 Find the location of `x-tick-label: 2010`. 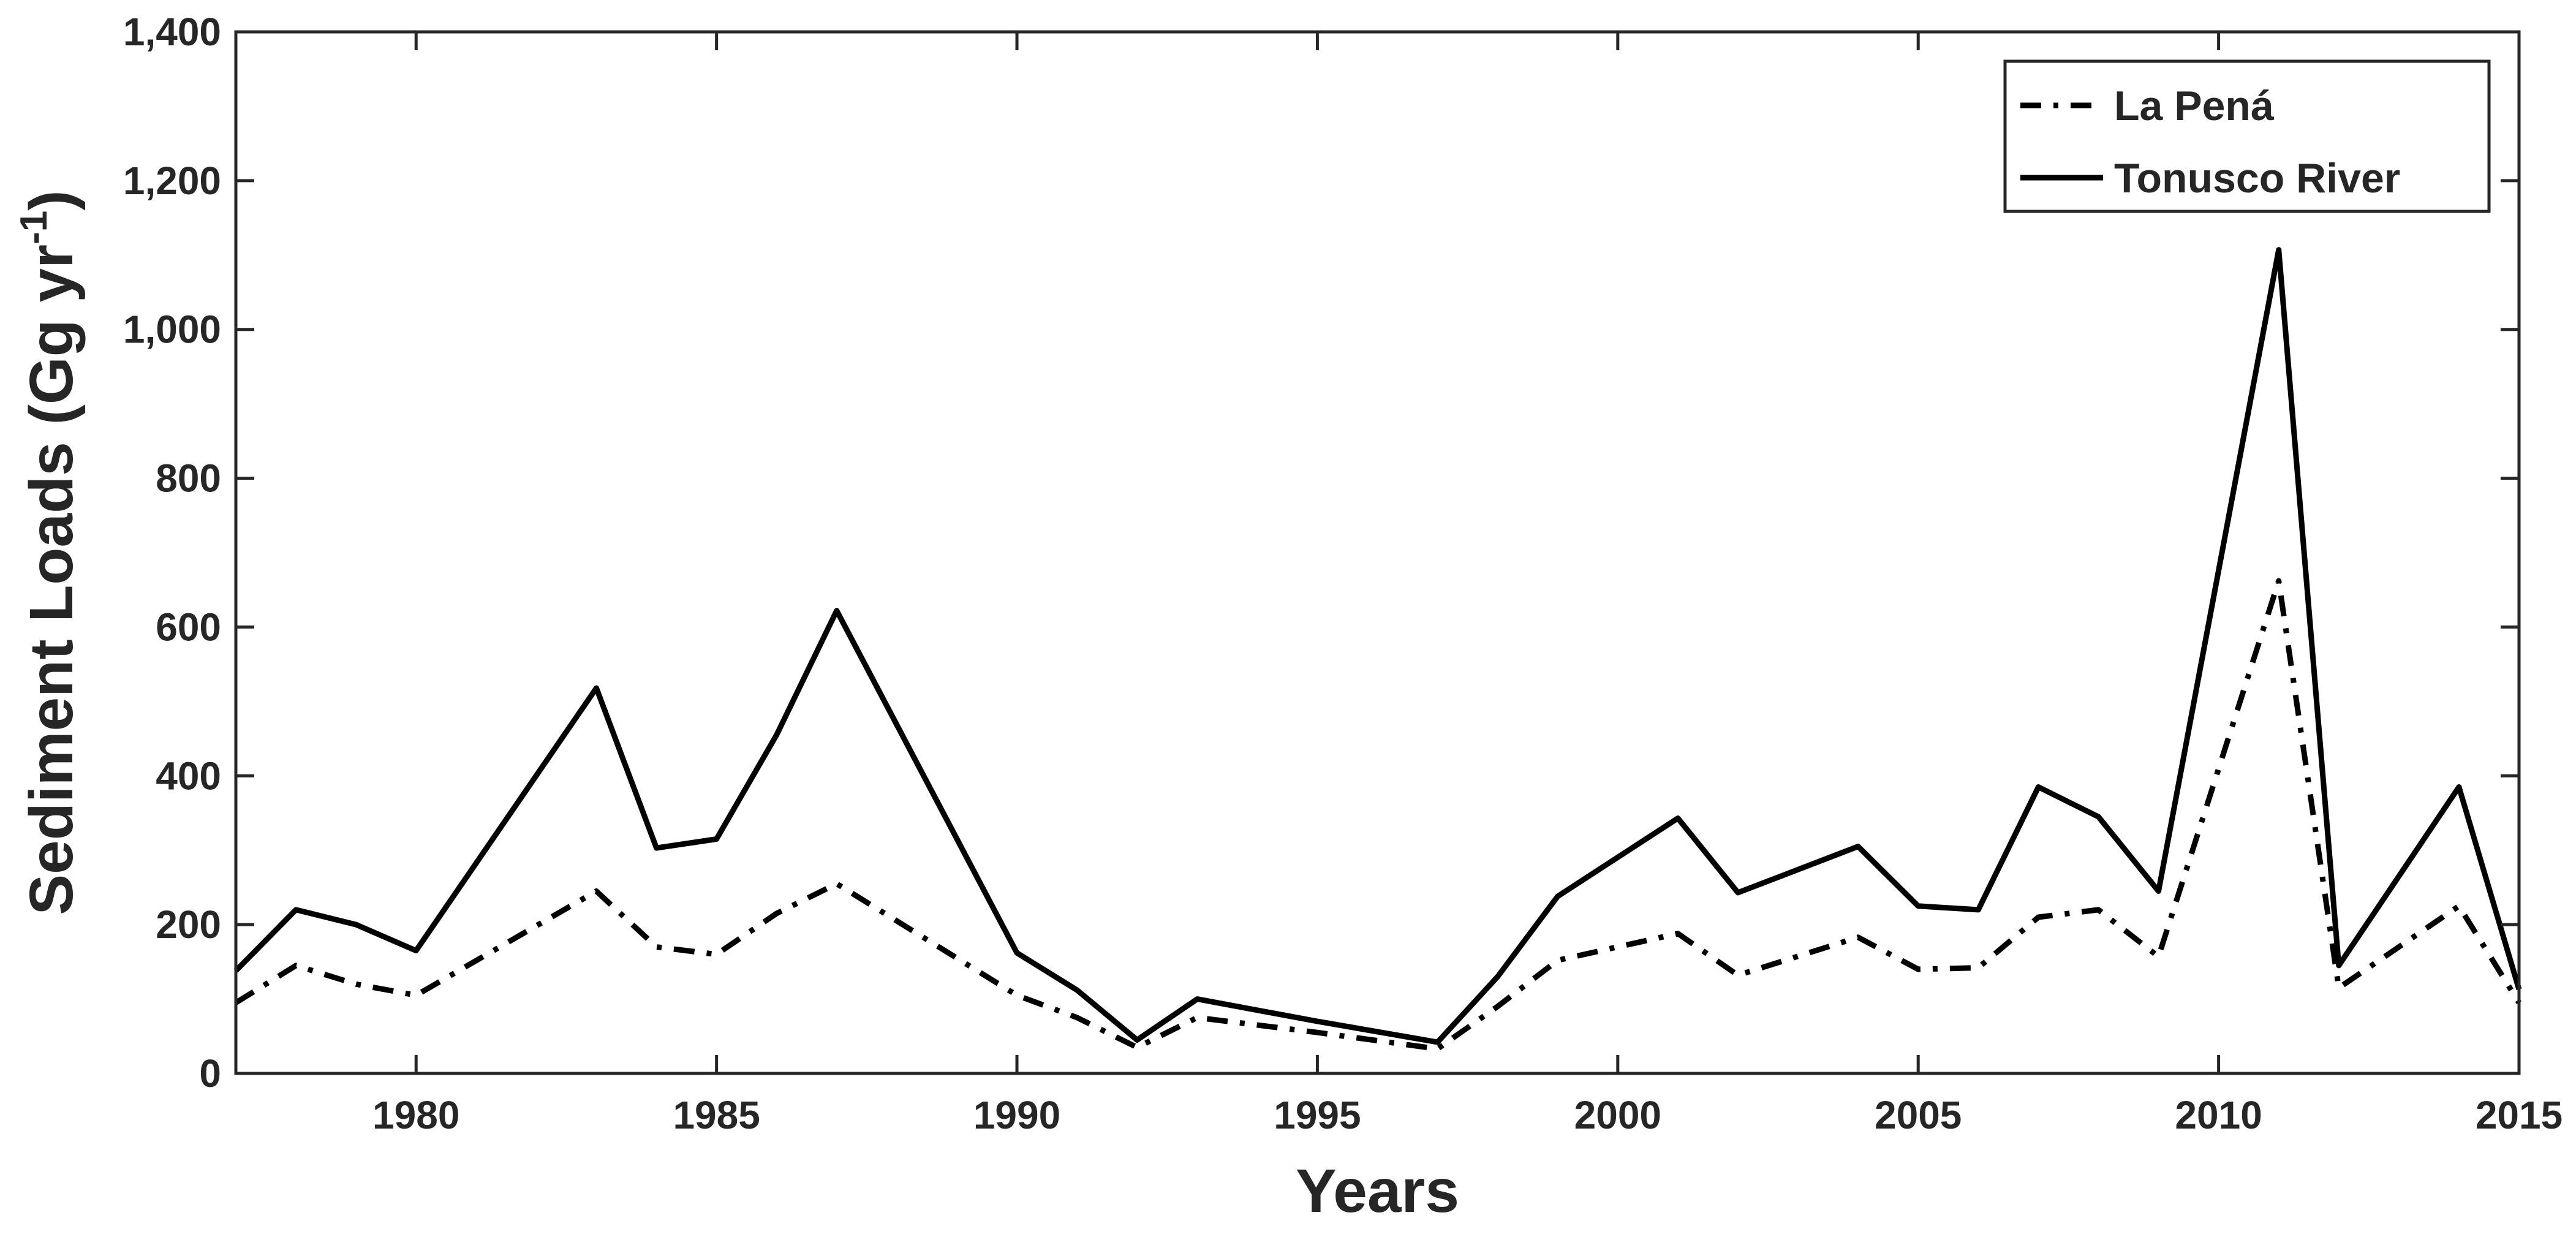

x-tick-label: 2010 is located at coordinates (2218, 1115).